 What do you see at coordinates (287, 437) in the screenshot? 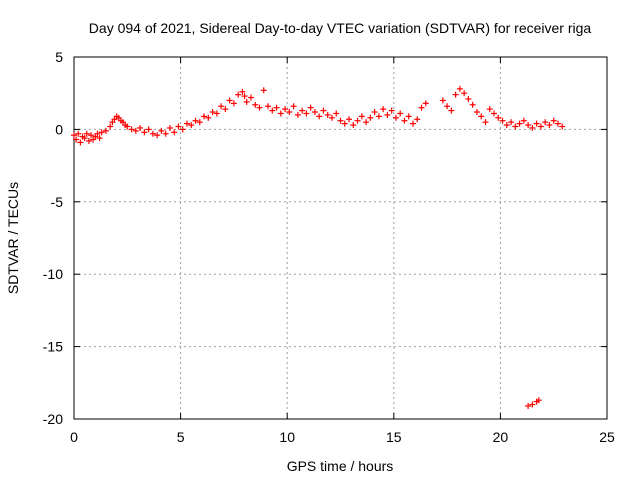
I see `x-tick-label: 10` at bounding box center [287, 437].